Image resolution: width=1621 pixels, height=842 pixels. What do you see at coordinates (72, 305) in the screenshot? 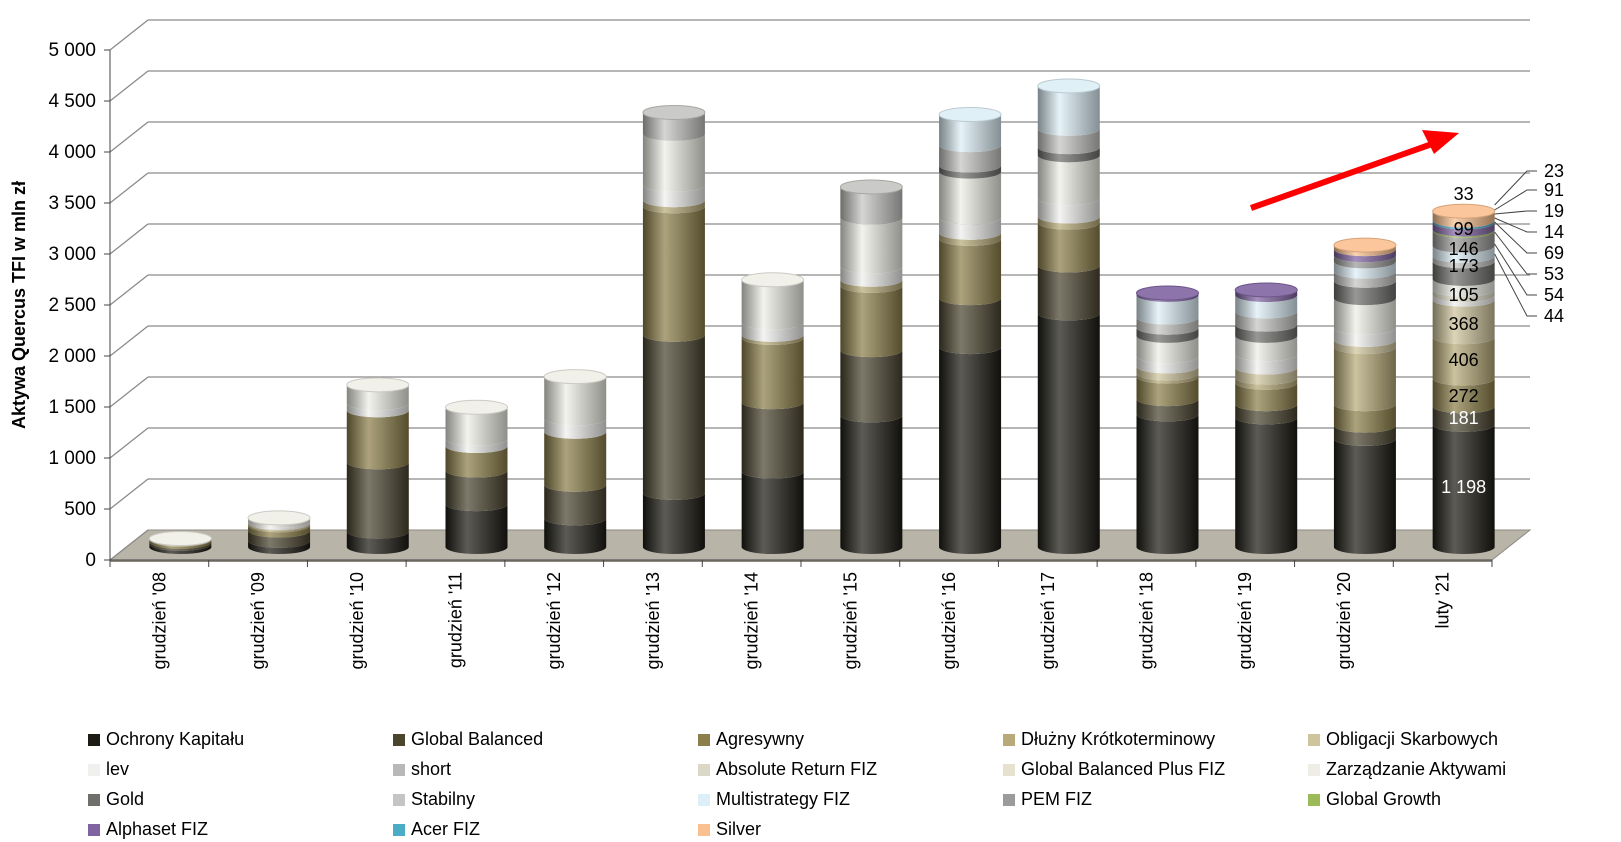
I see `y-tick-label: 2 500` at bounding box center [72, 305].